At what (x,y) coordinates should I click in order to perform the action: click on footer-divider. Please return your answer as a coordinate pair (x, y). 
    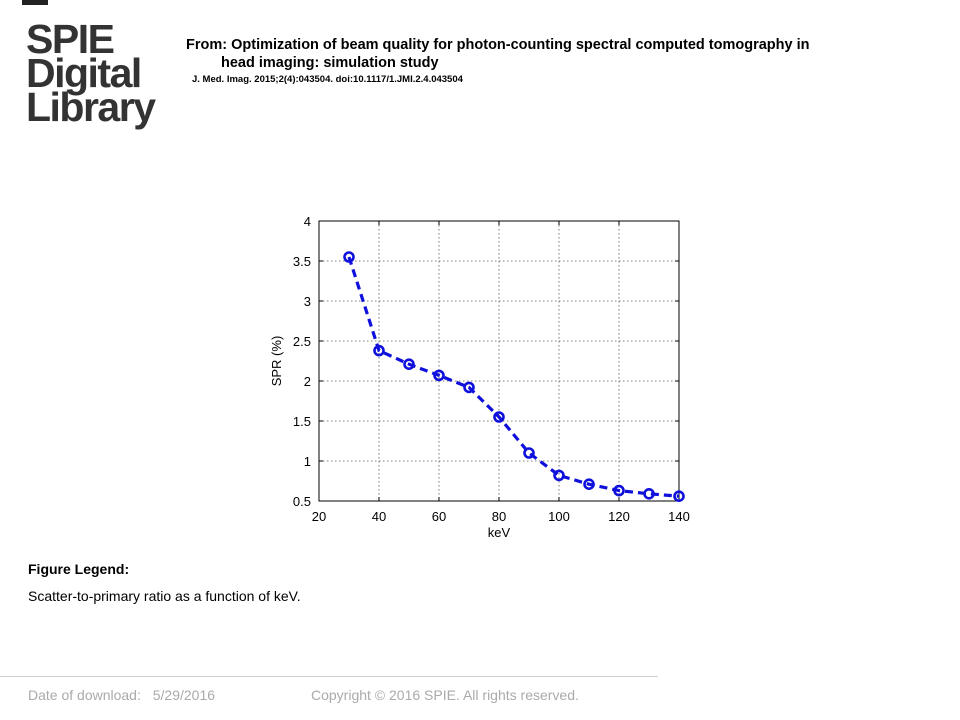
    Looking at the image, I should click on (329, 676).